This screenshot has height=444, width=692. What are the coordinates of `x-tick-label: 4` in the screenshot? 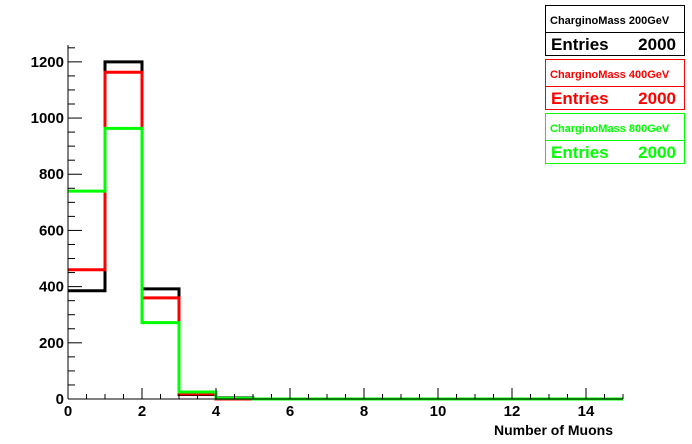 It's located at (216, 411).